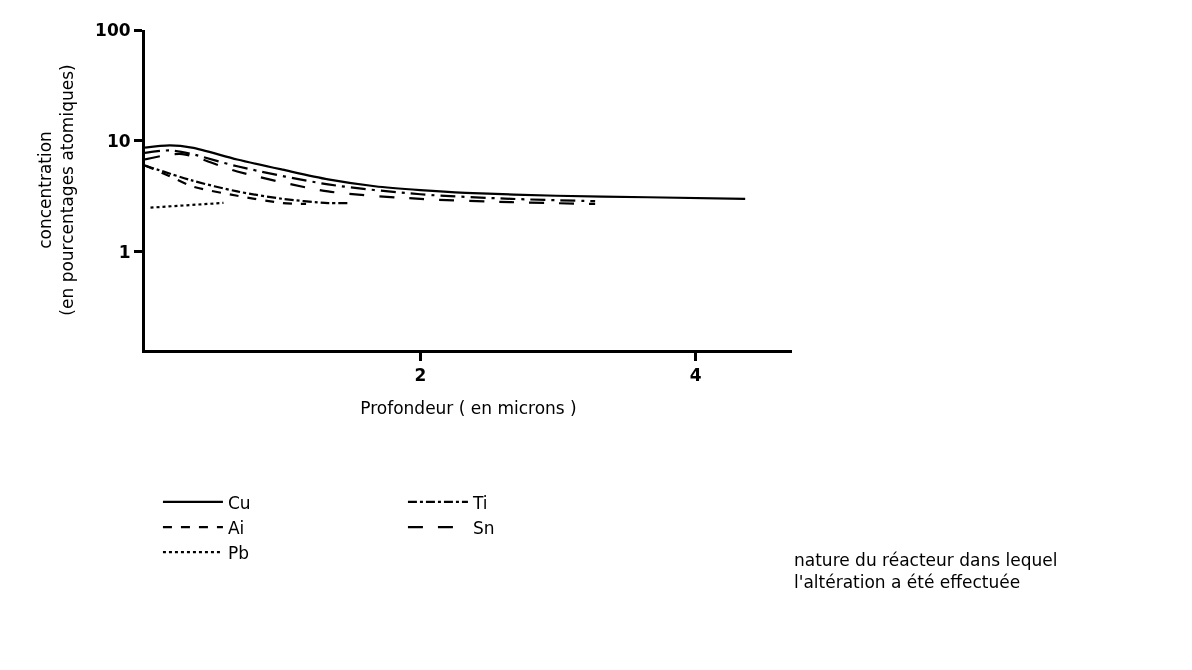 This screenshot has height=670, width=1192. What do you see at coordinates (926, 571) in the screenshot?
I see `text: nature du réacteur dans lequel l'altération a été effectuée` at bounding box center [926, 571].